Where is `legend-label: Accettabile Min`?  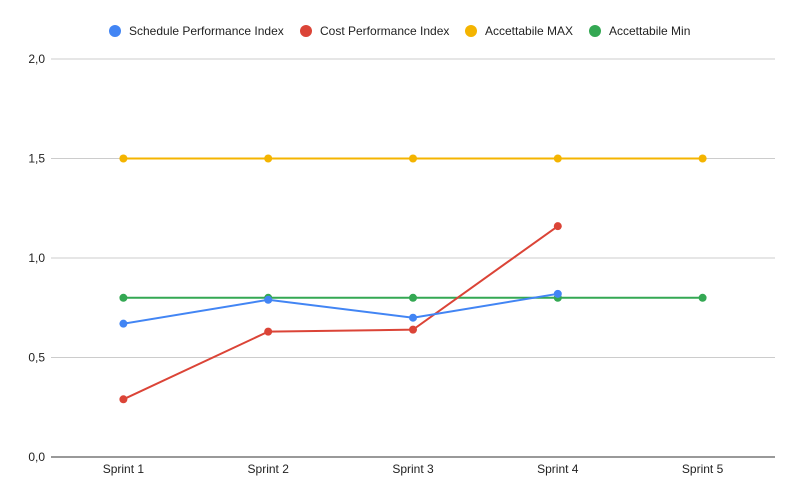 legend-label: Accettabile Min is located at coordinates (649, 31).